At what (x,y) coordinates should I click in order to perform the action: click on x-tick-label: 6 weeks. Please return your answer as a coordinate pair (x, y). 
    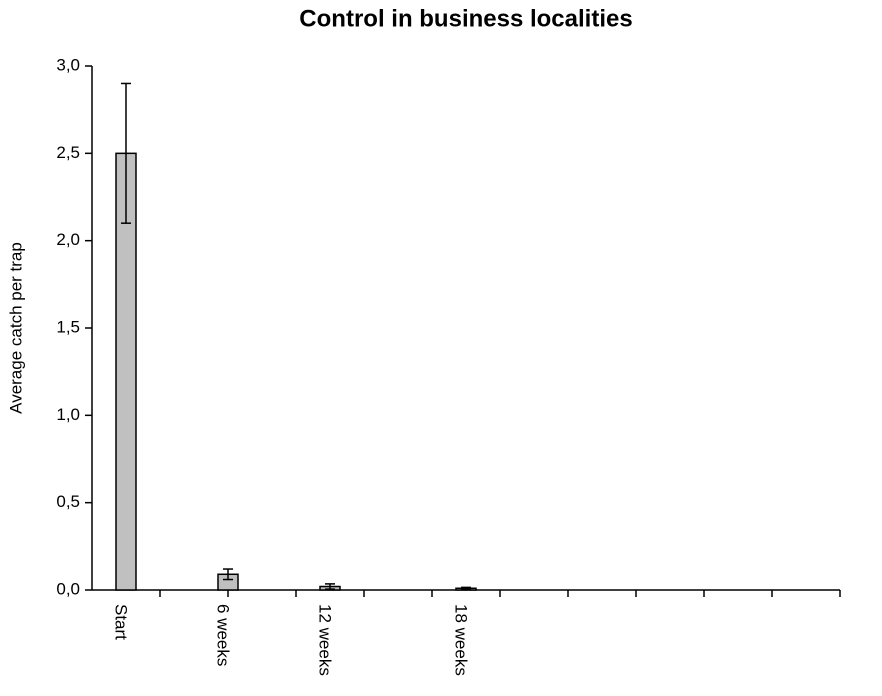
    Looking at the image, I should click on (223, 635).